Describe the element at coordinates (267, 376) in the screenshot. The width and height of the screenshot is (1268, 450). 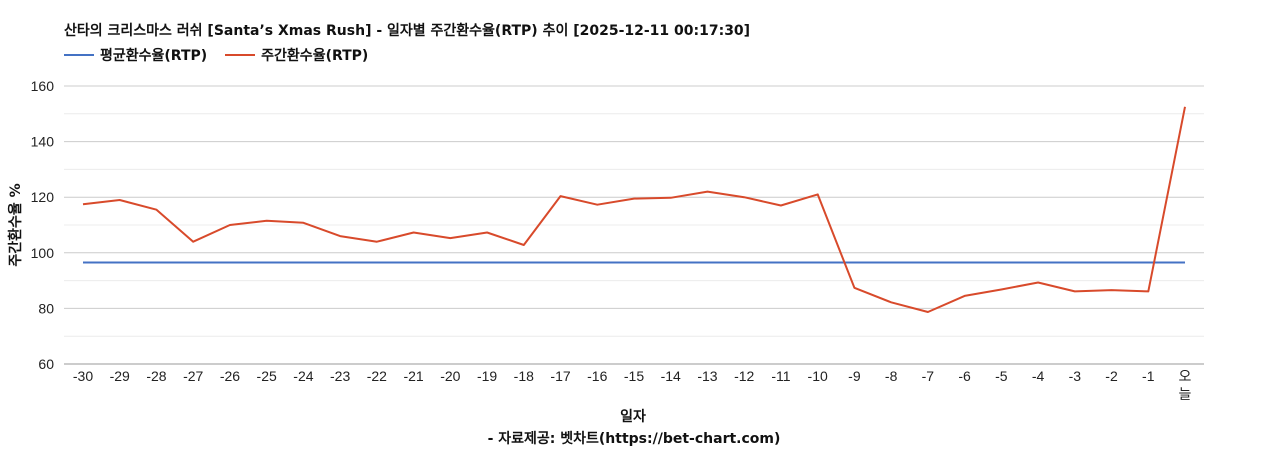
I see `x-tick-label: -25` at that location.